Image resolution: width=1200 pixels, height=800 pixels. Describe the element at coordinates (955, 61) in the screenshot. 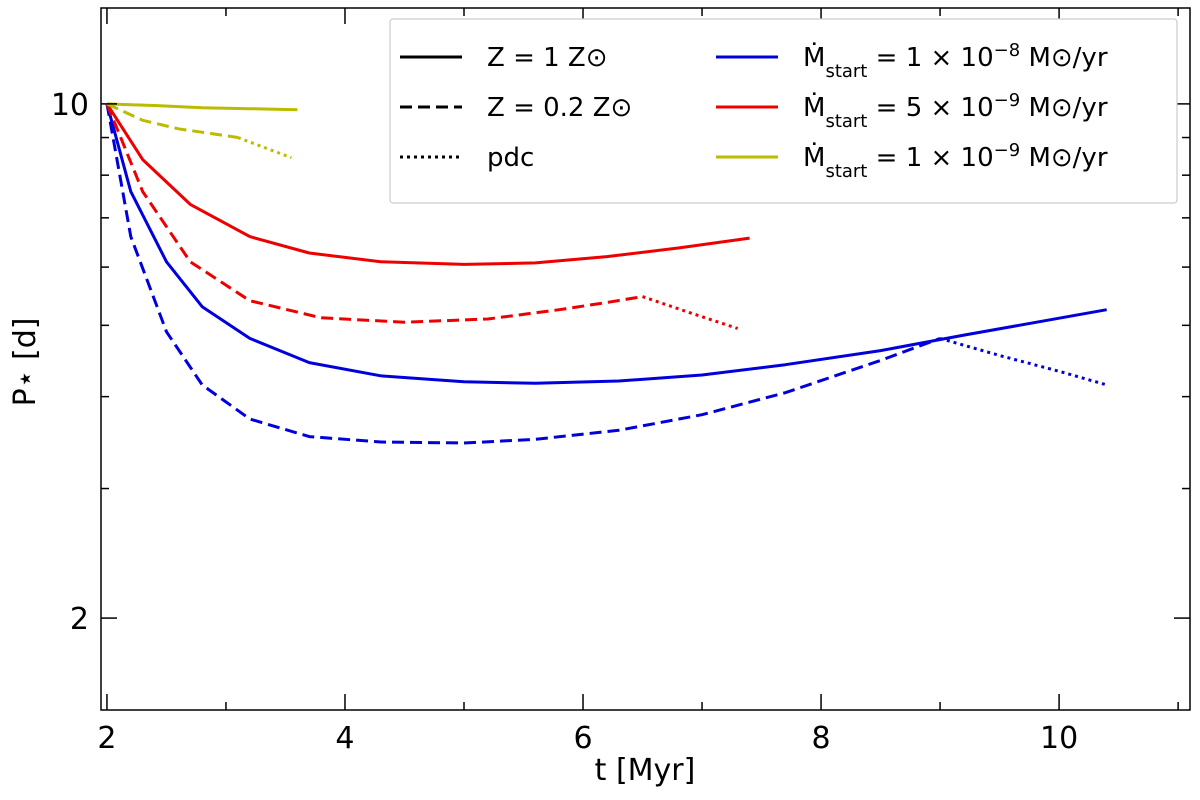

I see `legend-color-label: Ṁstart = 1 × 10−8 M⊙/yr` at that location.